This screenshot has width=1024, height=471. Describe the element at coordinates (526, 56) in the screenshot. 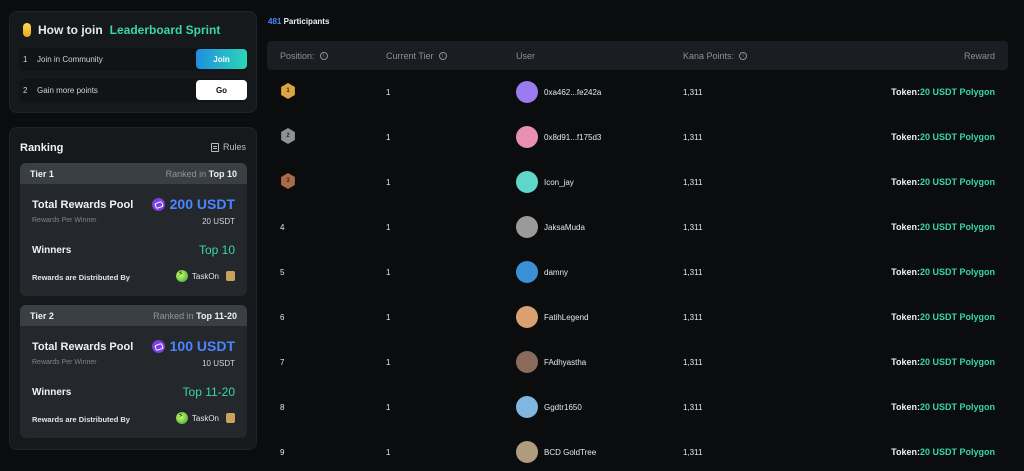

I see `header-user-label: User` at that location.